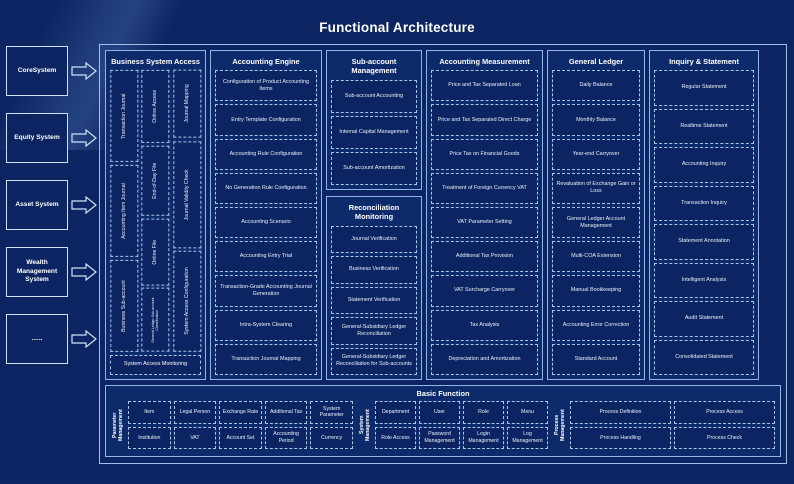 The width and height of the screenshot is (794, 484). What do you see at coordinates (527, 412) in the screenshot?
I see `basic-function-item: Menu` at bounding box center [527, 412].